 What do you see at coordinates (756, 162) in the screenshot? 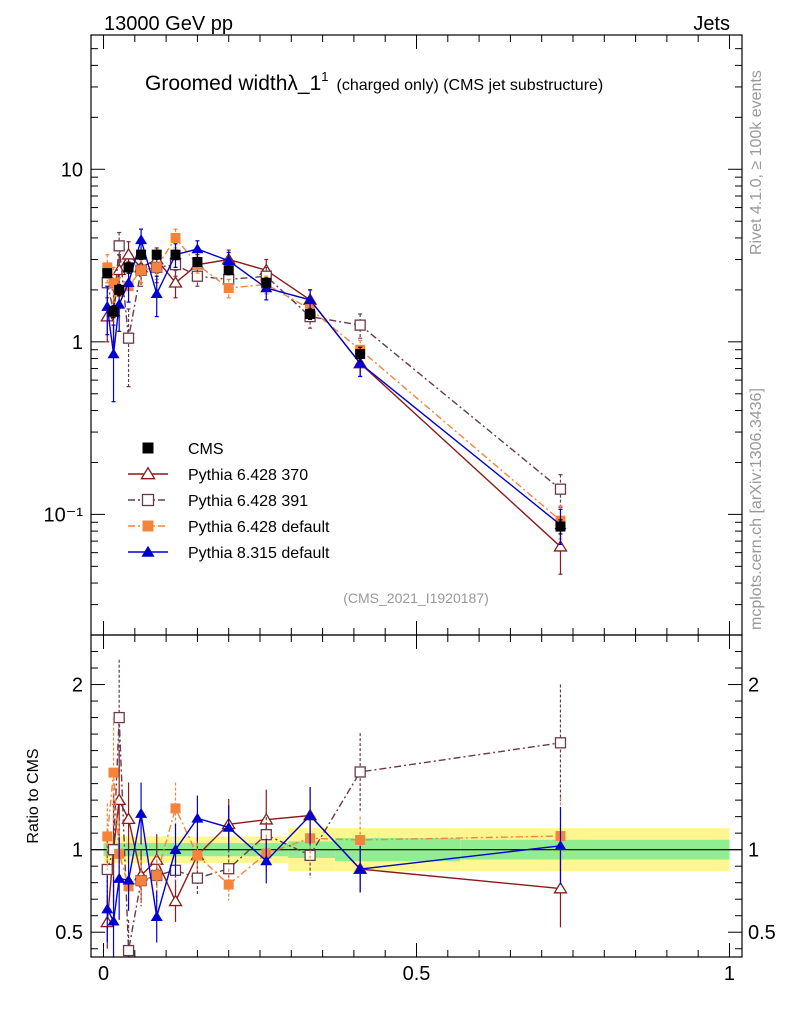
I see `rivet-label: Rivet 4.1.0, ≥ 100k events` at bounding box center [756, 162].